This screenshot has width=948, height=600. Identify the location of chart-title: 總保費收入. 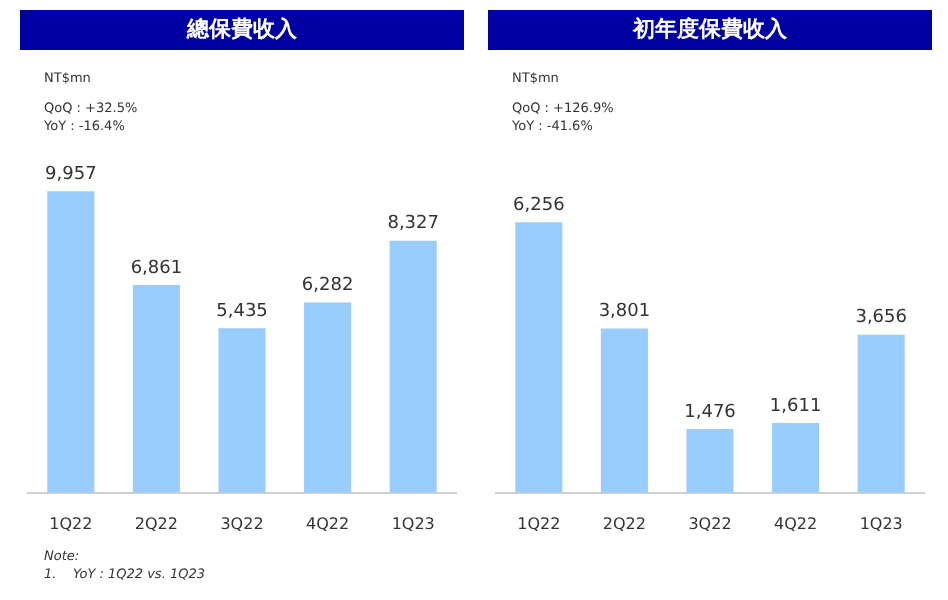
(242, 30).